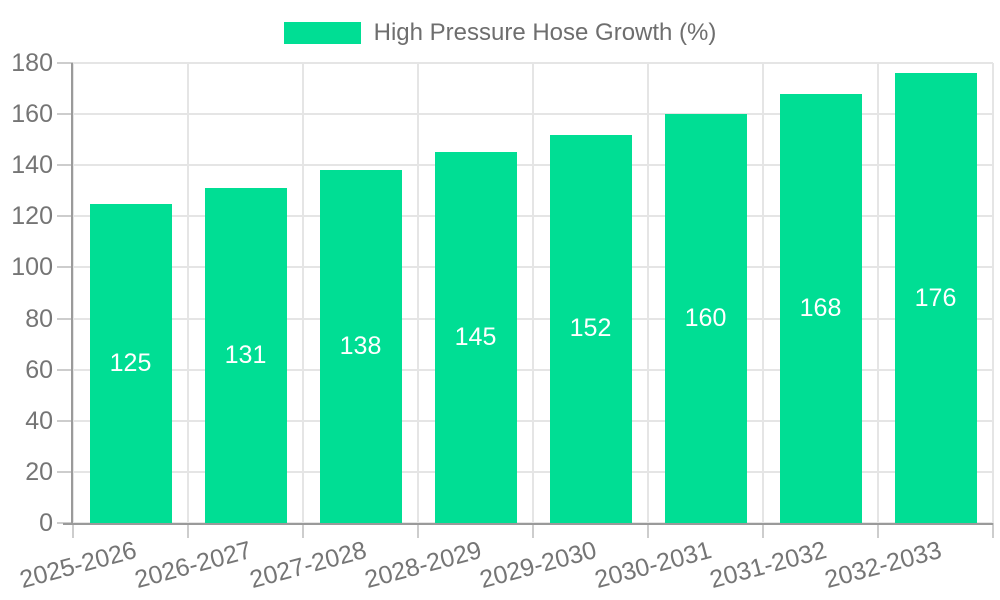  I want to click on x-tick-label: 2028-2029, so click(423, 565).